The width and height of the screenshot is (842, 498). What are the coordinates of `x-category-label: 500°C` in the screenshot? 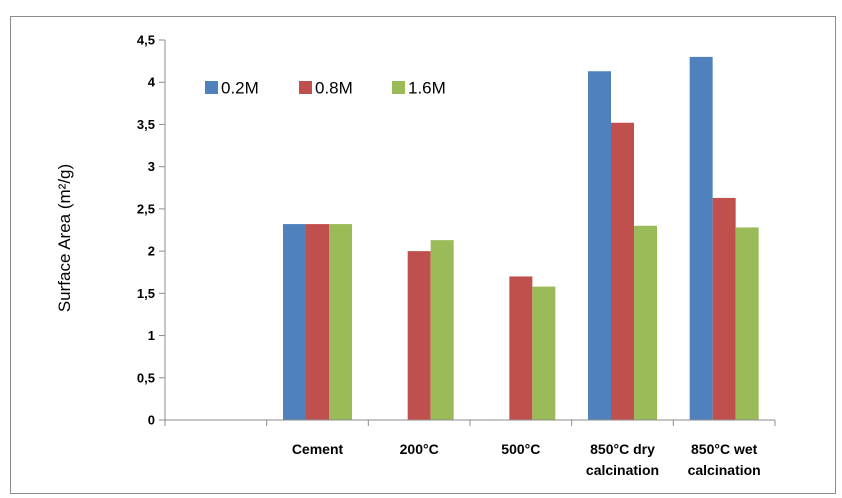 It's located at (520, 449).